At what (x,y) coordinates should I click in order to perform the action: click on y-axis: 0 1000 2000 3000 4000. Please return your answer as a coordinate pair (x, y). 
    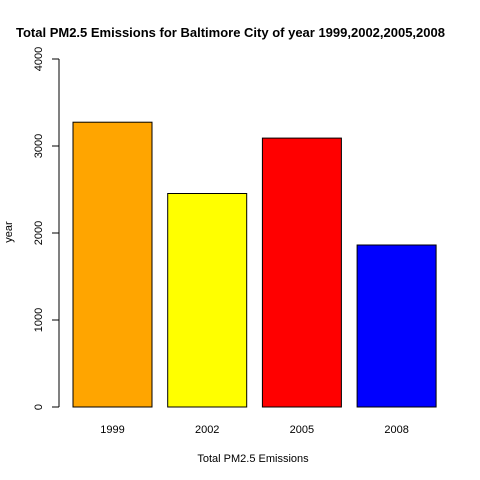
    Looking at the image, I should click on (46, 228).